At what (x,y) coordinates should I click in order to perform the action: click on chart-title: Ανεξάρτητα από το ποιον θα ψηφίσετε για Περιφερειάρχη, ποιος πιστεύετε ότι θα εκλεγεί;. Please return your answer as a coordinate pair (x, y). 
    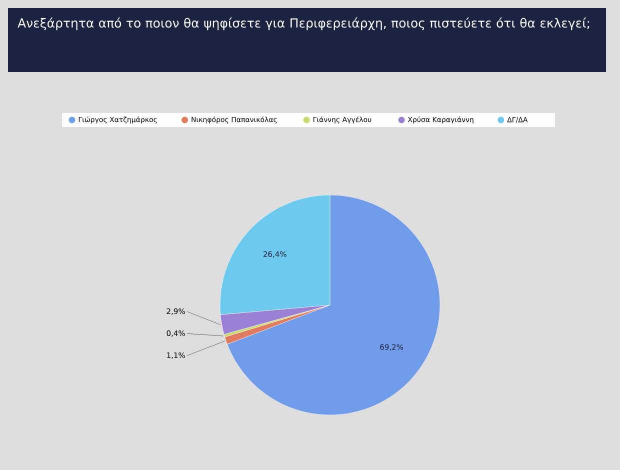
    Looking at the image, I should click on (304, 24).